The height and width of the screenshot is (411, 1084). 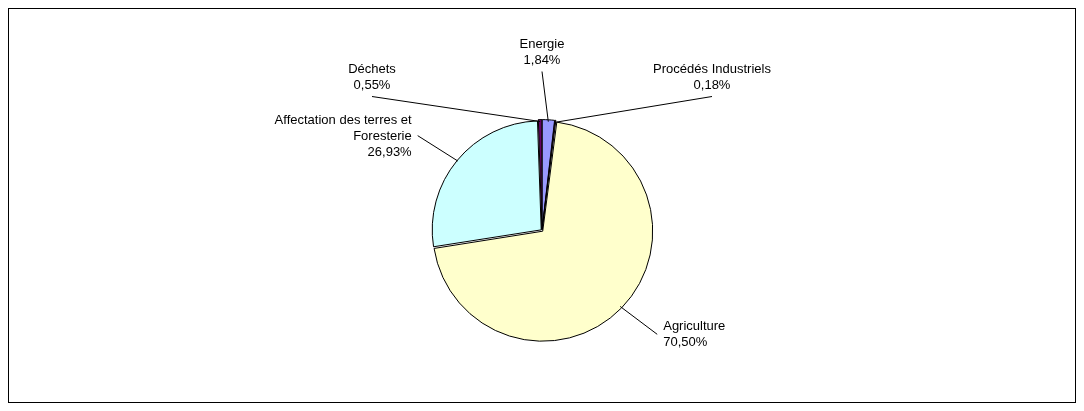 What do you see at coordinates (712, 84) in the screenshot?
I see `data-label: 0,18%` at bounding box center [712, 84].